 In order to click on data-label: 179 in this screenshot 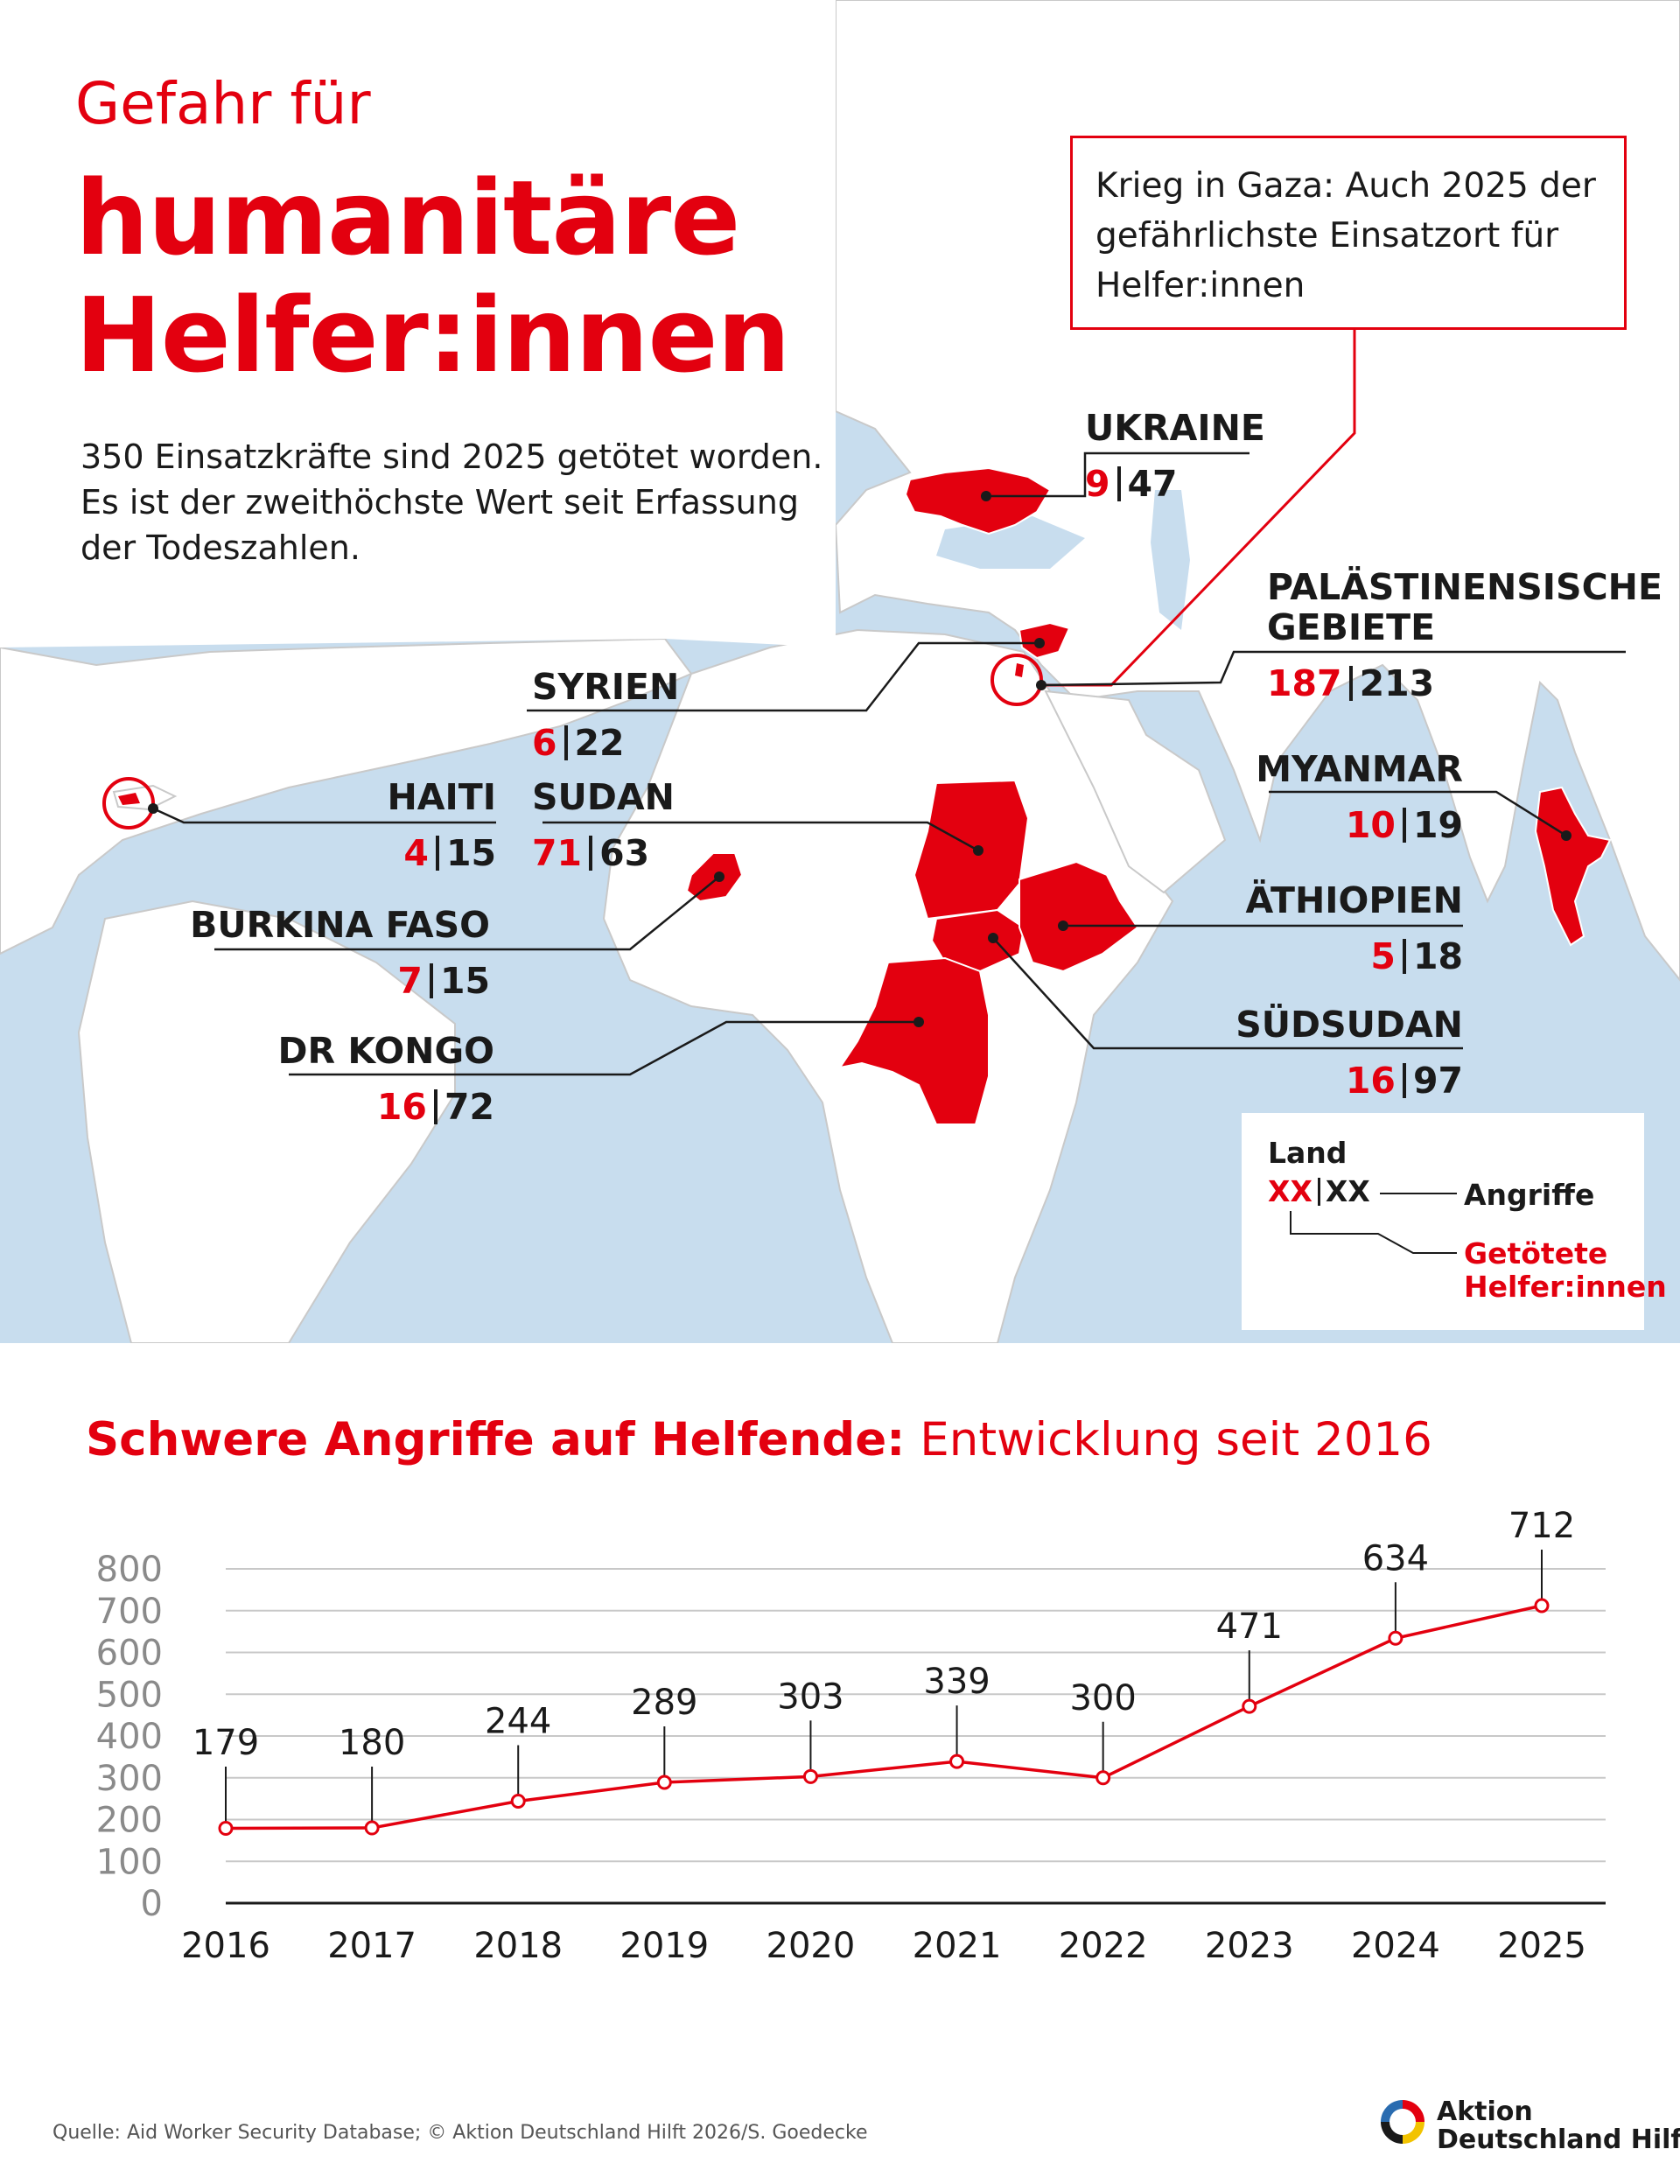, I will do `click(225, 1743)`.